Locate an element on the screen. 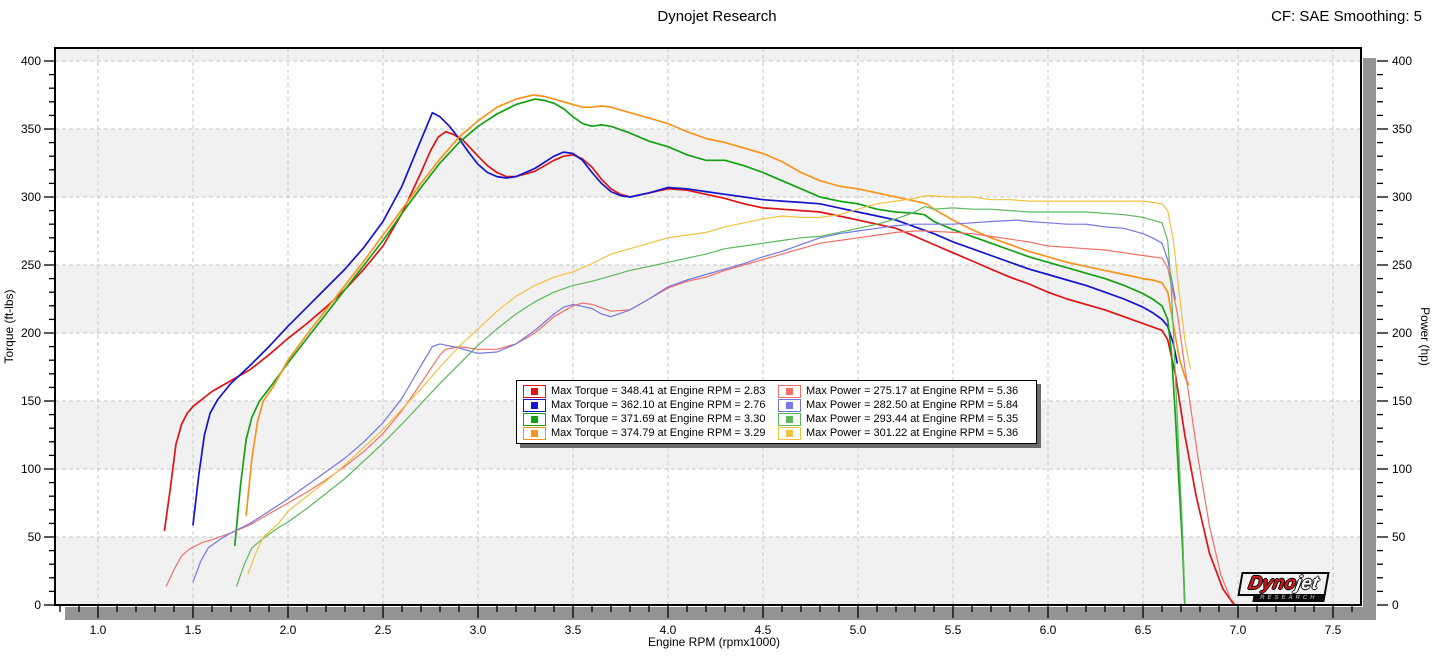 The image size is (1434, 662). legend-entry: Max Power = 301.22 at Engine RPM = 5.36 is located at coordinates (904, 433).